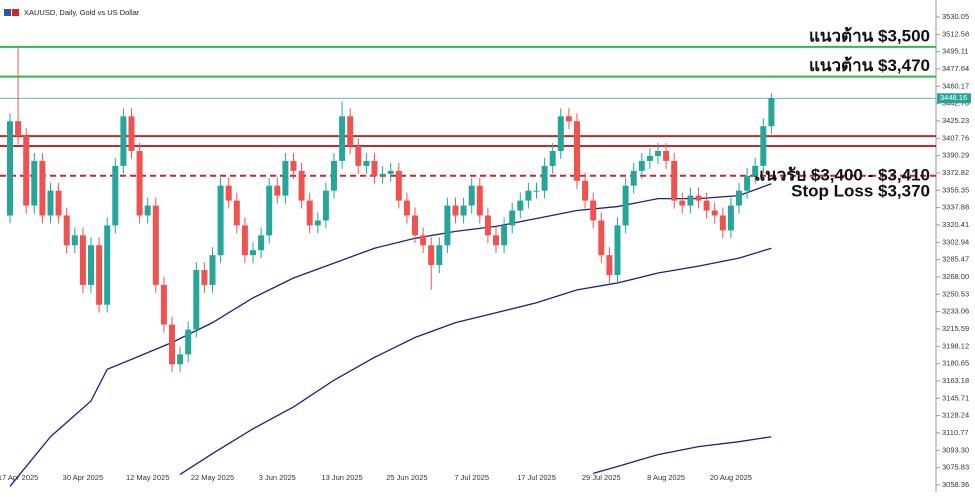 This screenshot has height=497, width=975. I want to click on y-tick-label: 3530.05, so click(955, 16).